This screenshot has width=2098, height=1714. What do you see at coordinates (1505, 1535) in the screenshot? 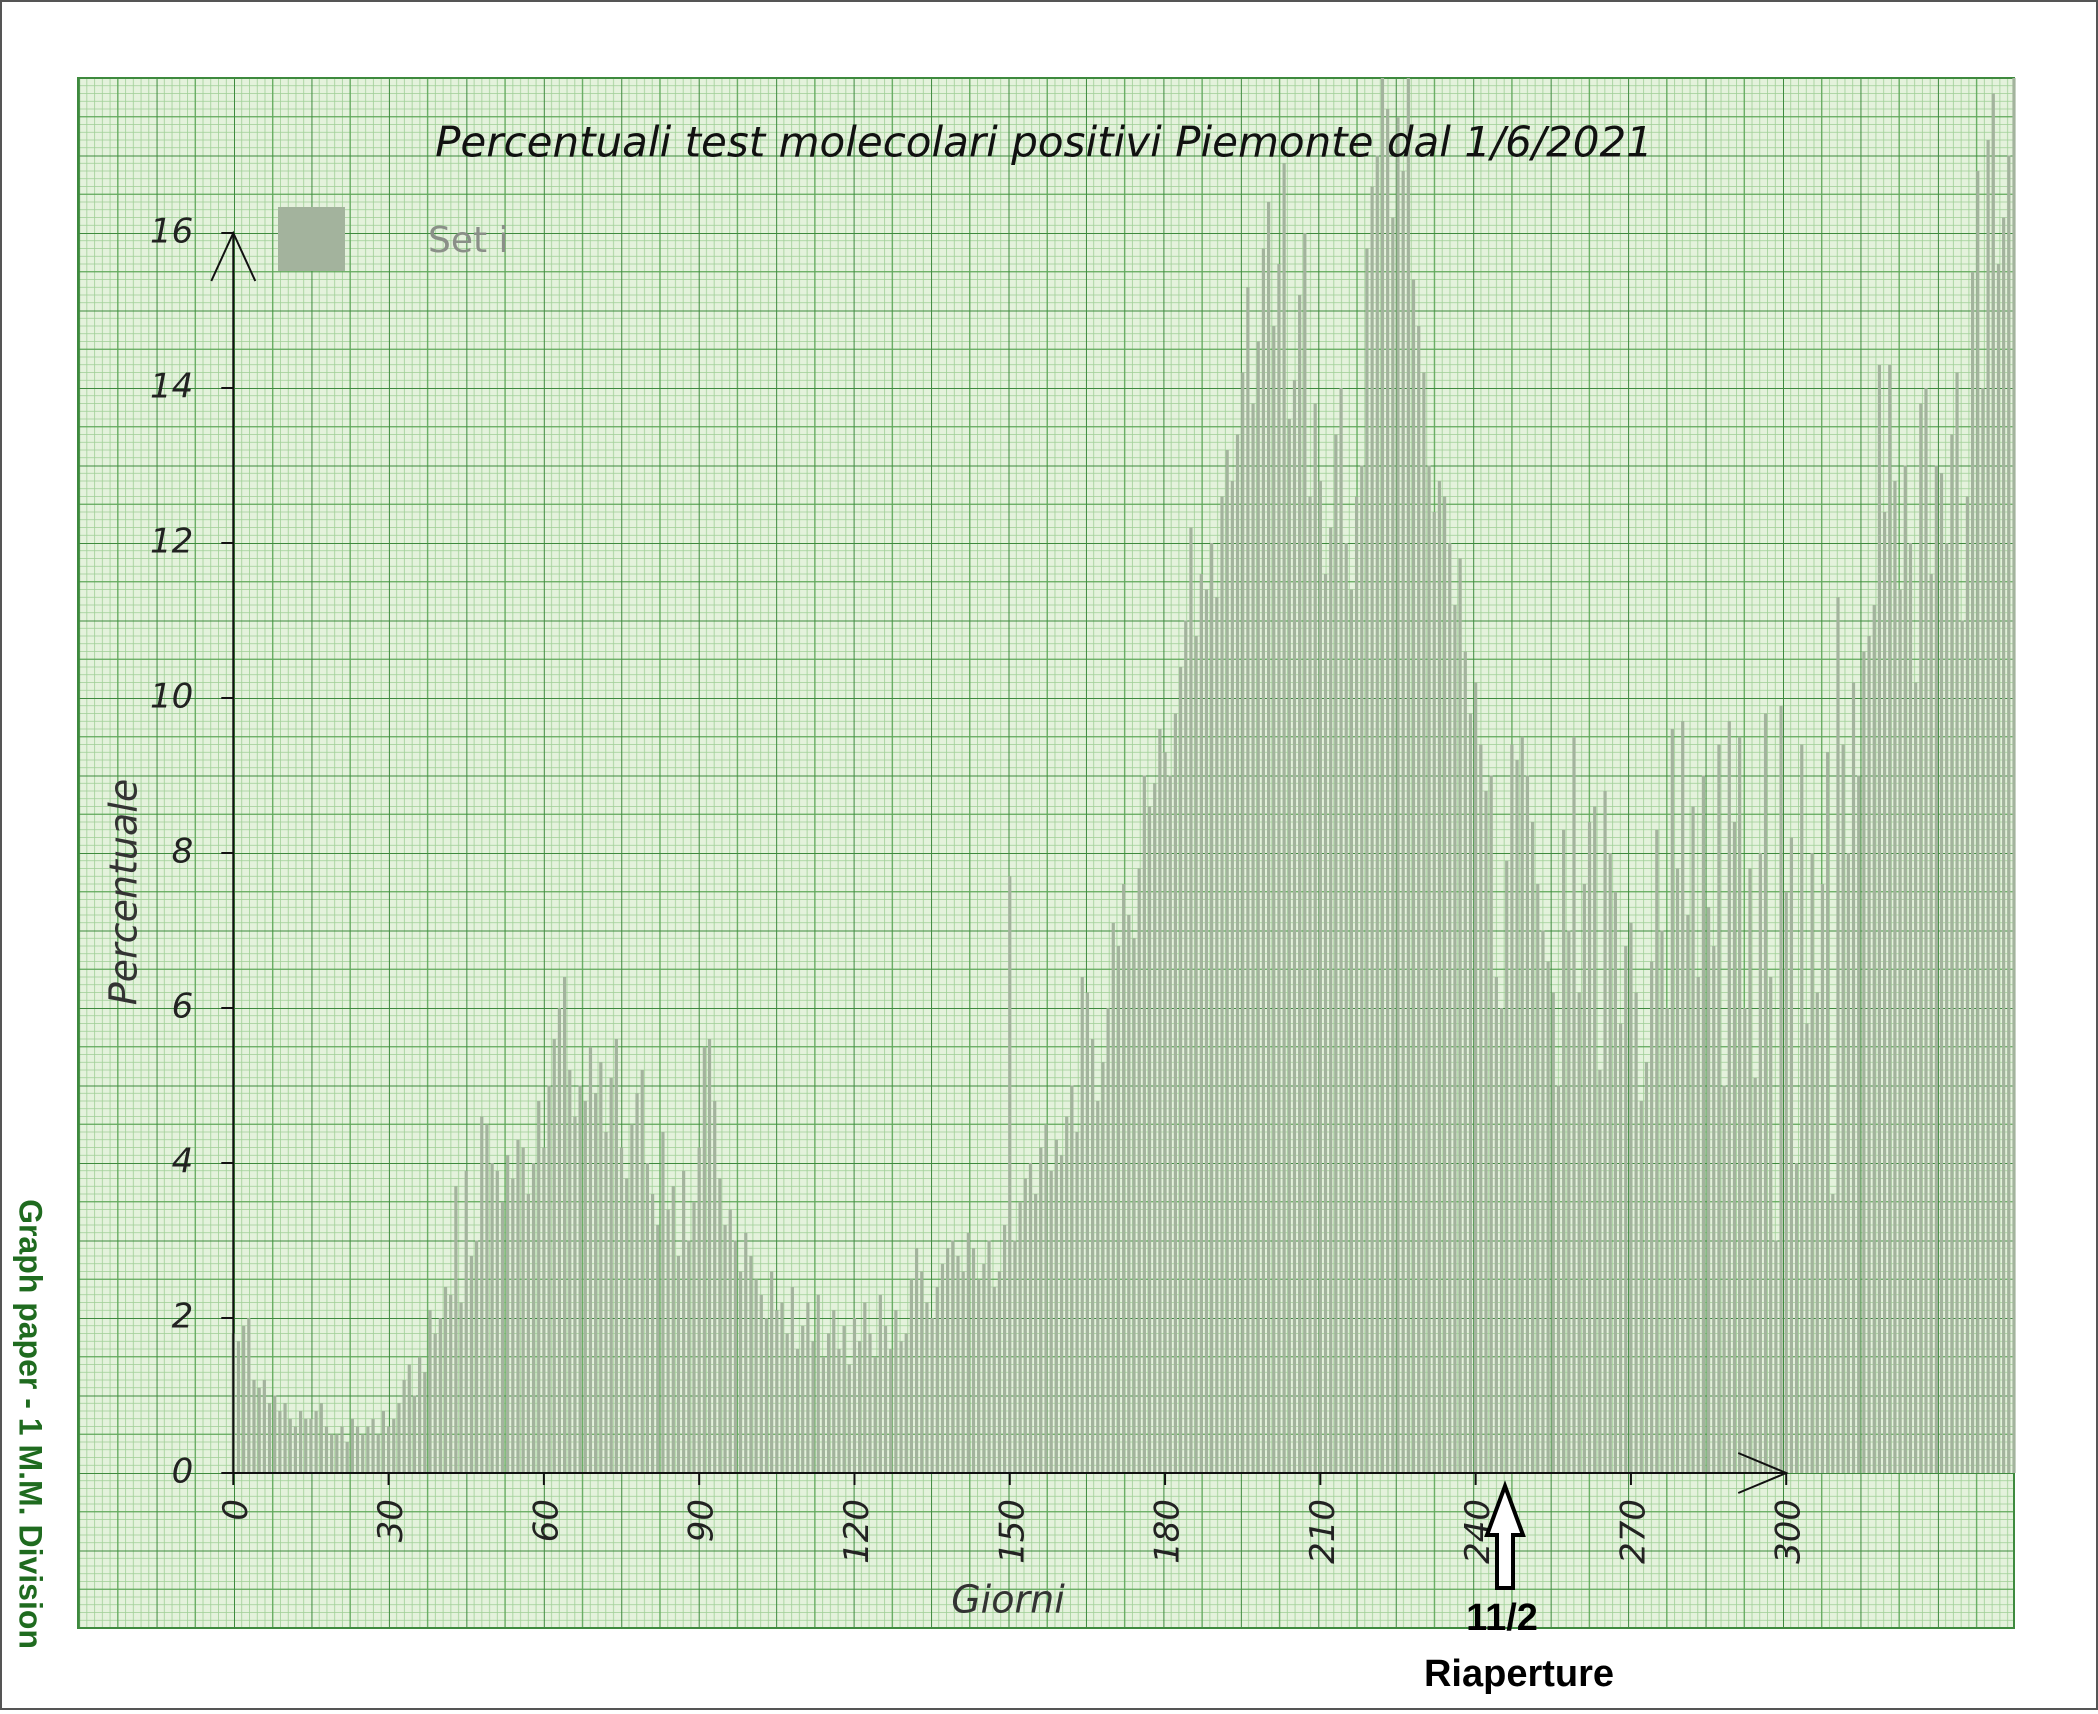
I see `annotation-arrow` at bounding box center [1505, 1535].